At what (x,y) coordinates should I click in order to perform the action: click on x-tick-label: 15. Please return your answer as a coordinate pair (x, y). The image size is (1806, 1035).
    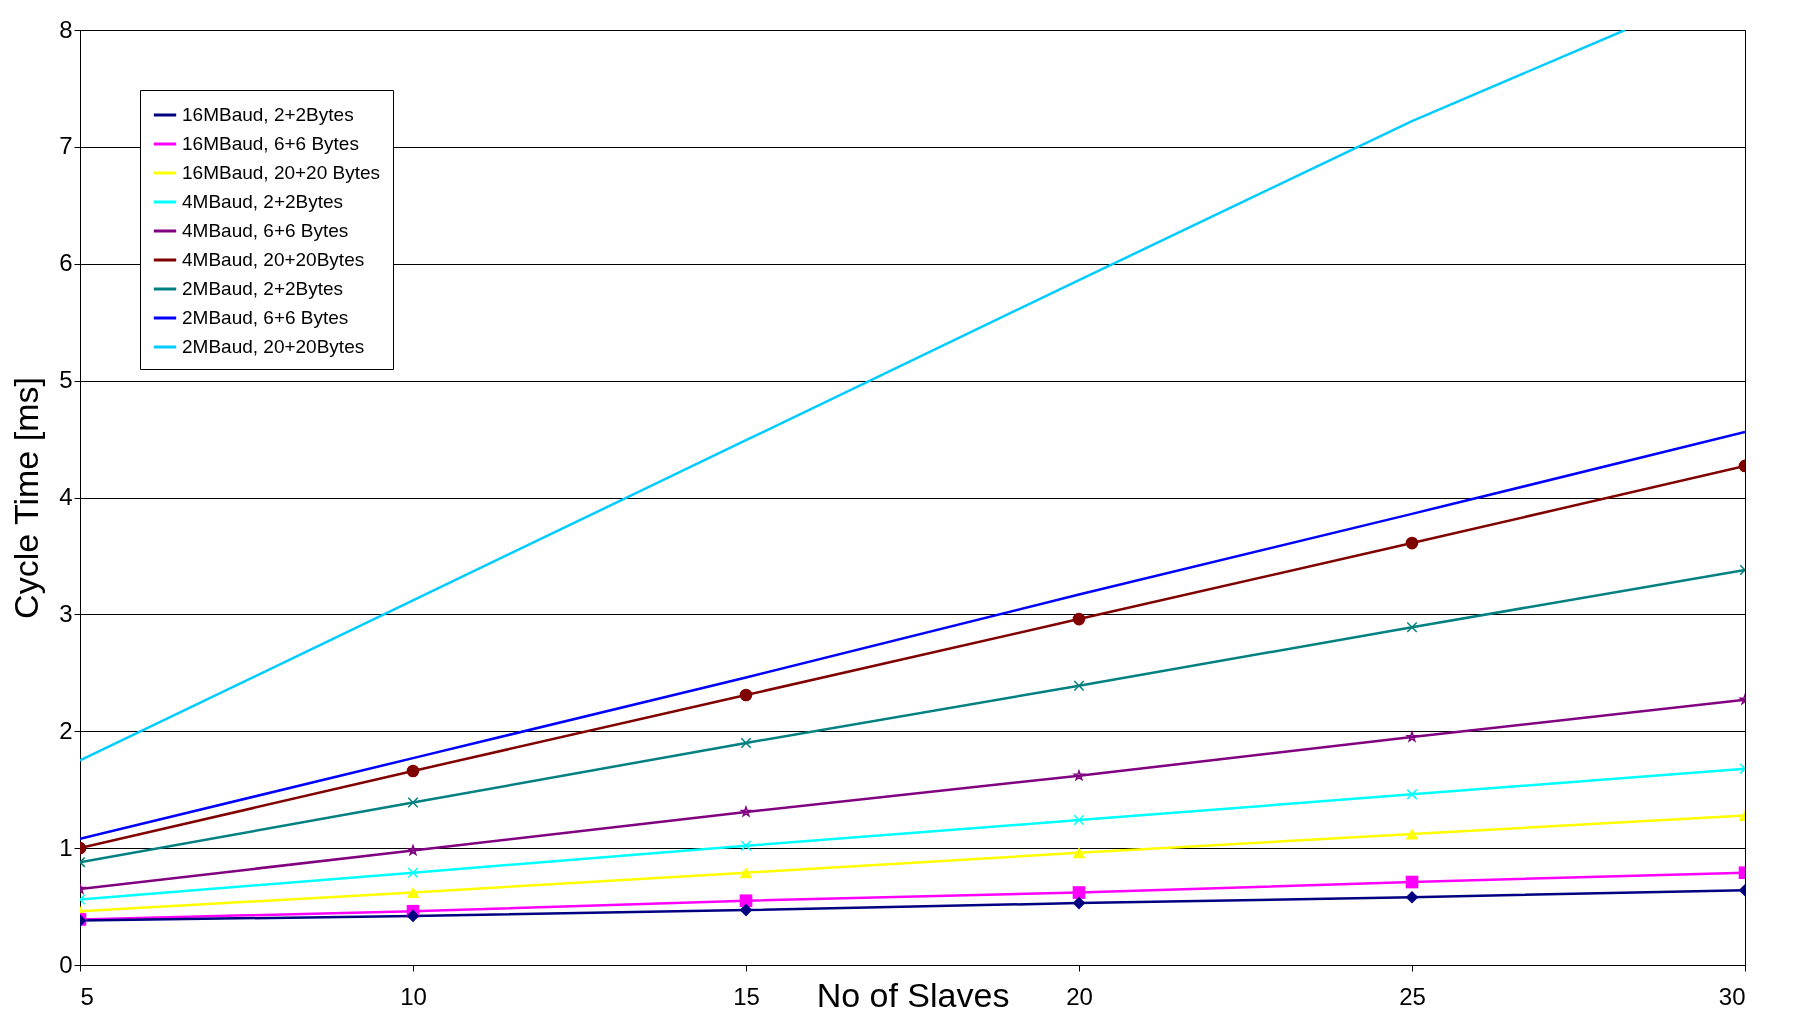
    Looking at the image, I should click on (746, 996).